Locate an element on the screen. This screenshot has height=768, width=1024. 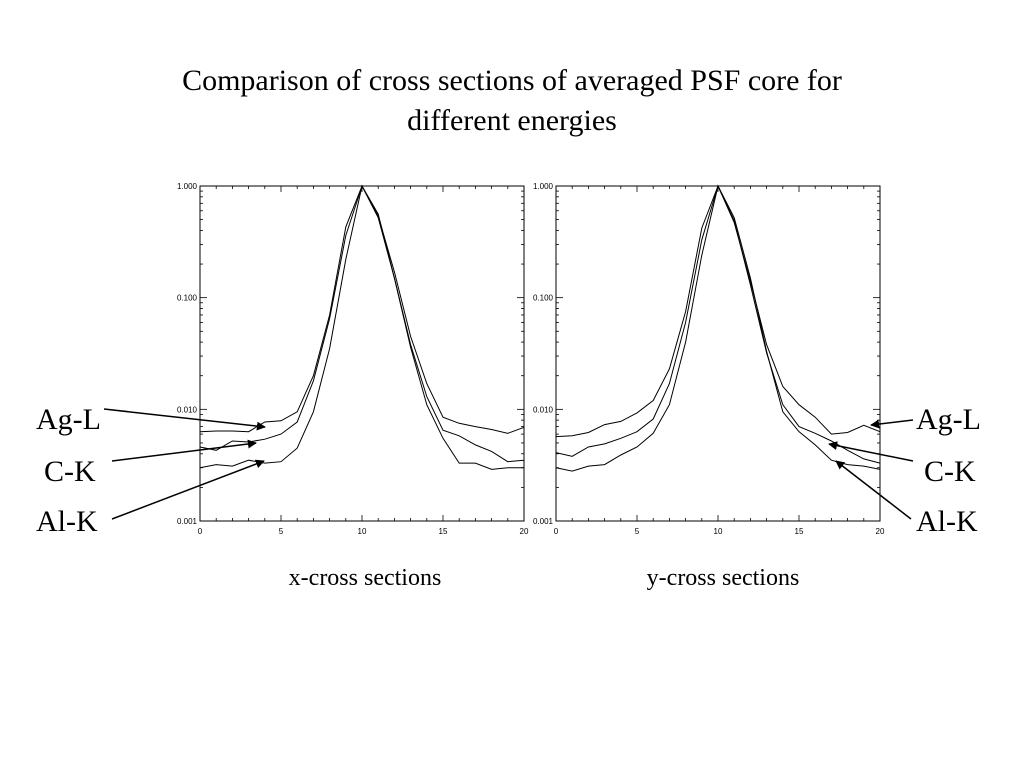
x-series-ag-l is located at coordinates (362, 309).